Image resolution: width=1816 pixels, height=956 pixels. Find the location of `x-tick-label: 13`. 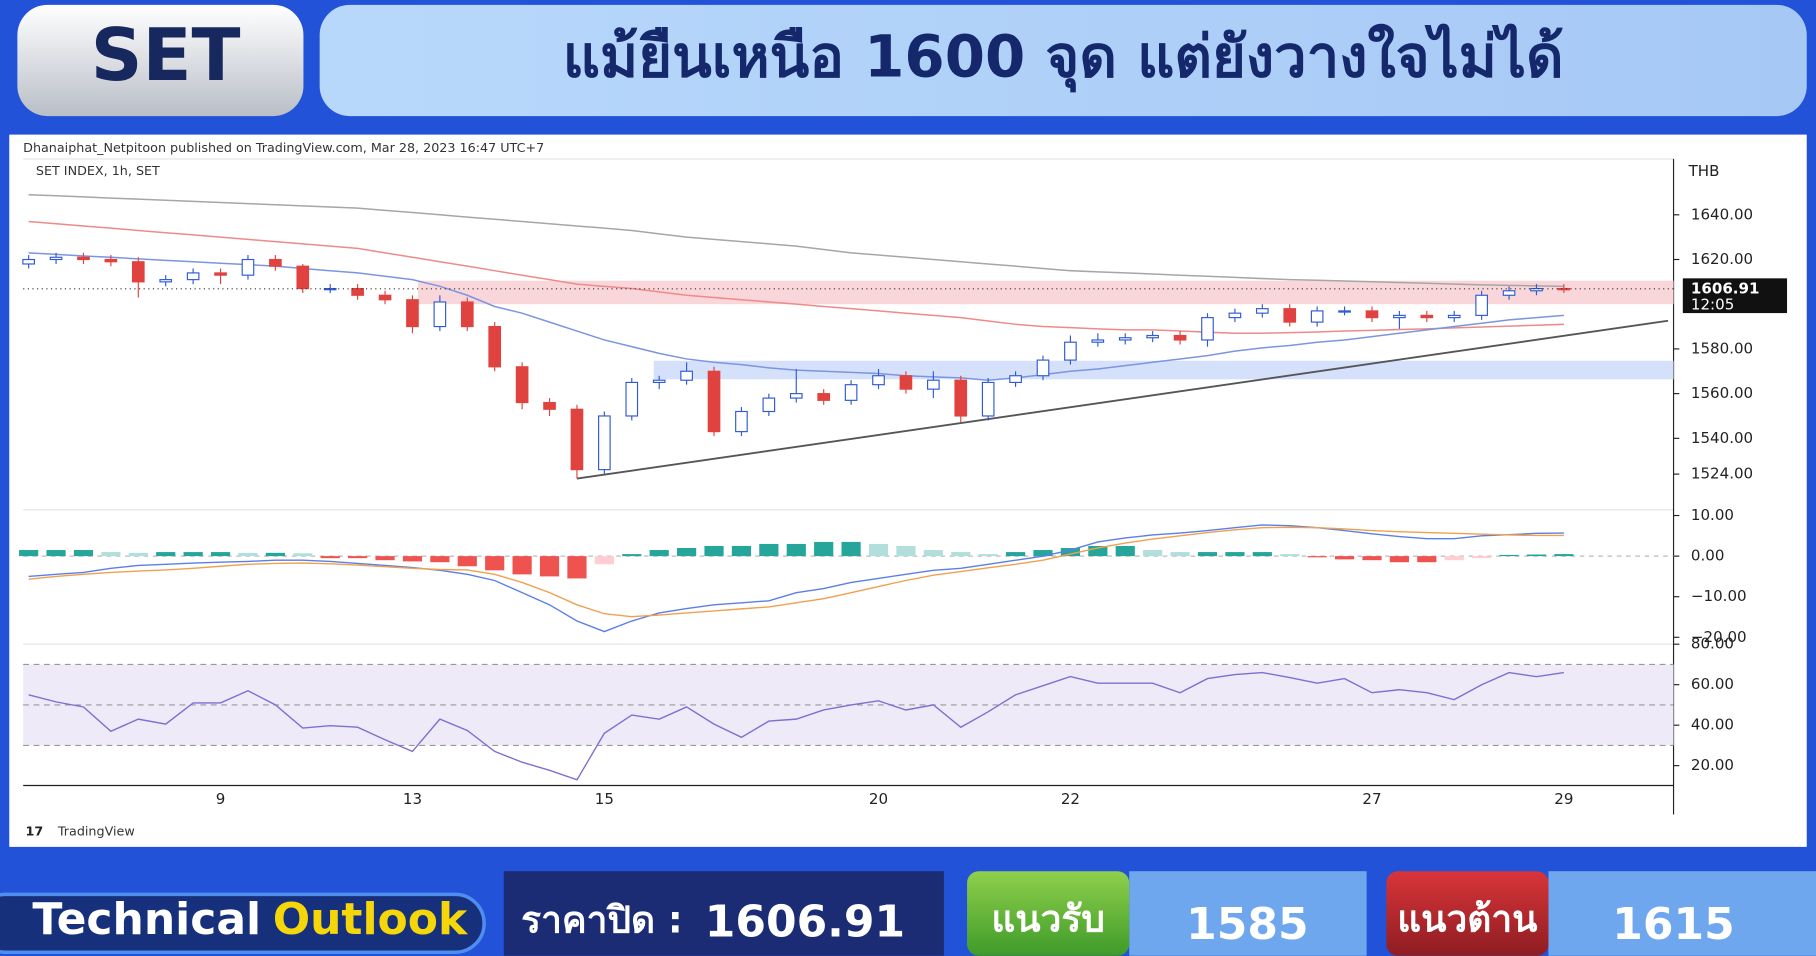

x-tick-label: 13 is located at coordinates (412, 799).